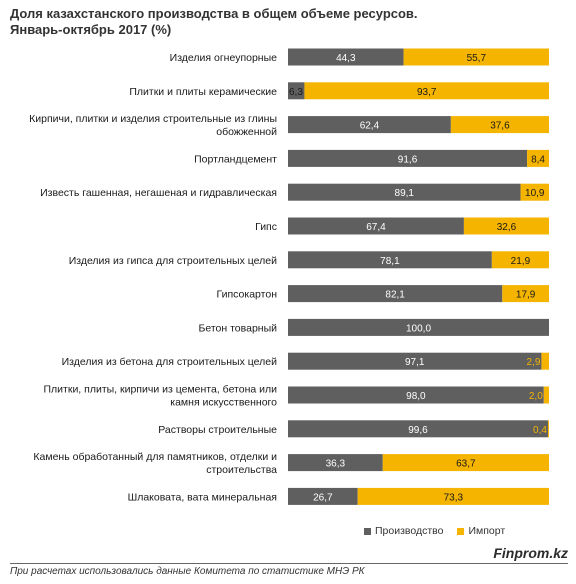 The image size is (576, 584). I want to click on data-label-production: 100,0, so click(418, 328).